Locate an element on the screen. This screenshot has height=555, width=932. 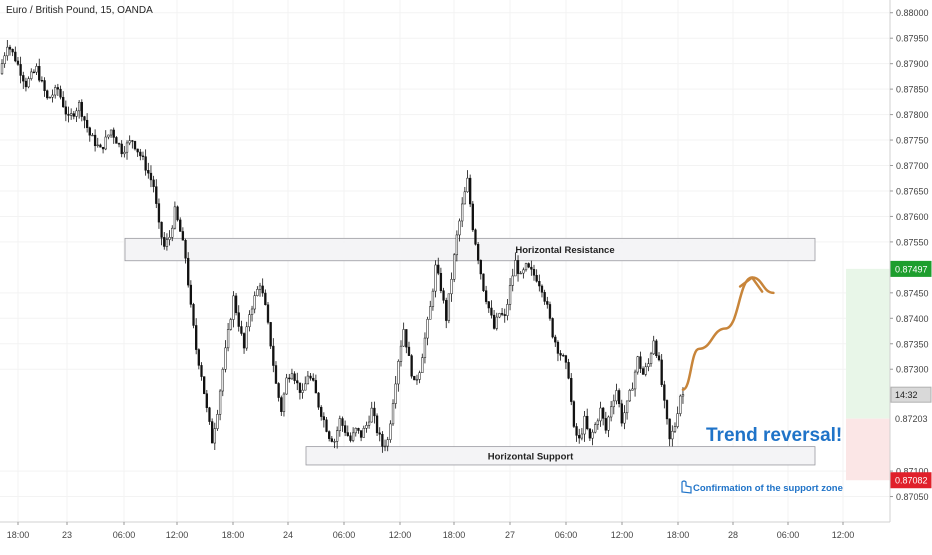
price-axis-label: 0.87550 is located at coordinates (912, 242).